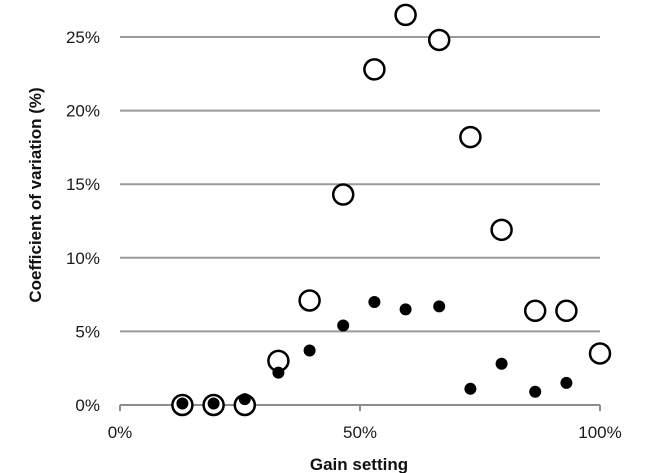 This screenshot has width=654, height=473. What do you see at coordinates (35, 194) in the screenshot?
I see `y-axis-title: Coefficient of variation (%)` at bounding box center [35, 194].